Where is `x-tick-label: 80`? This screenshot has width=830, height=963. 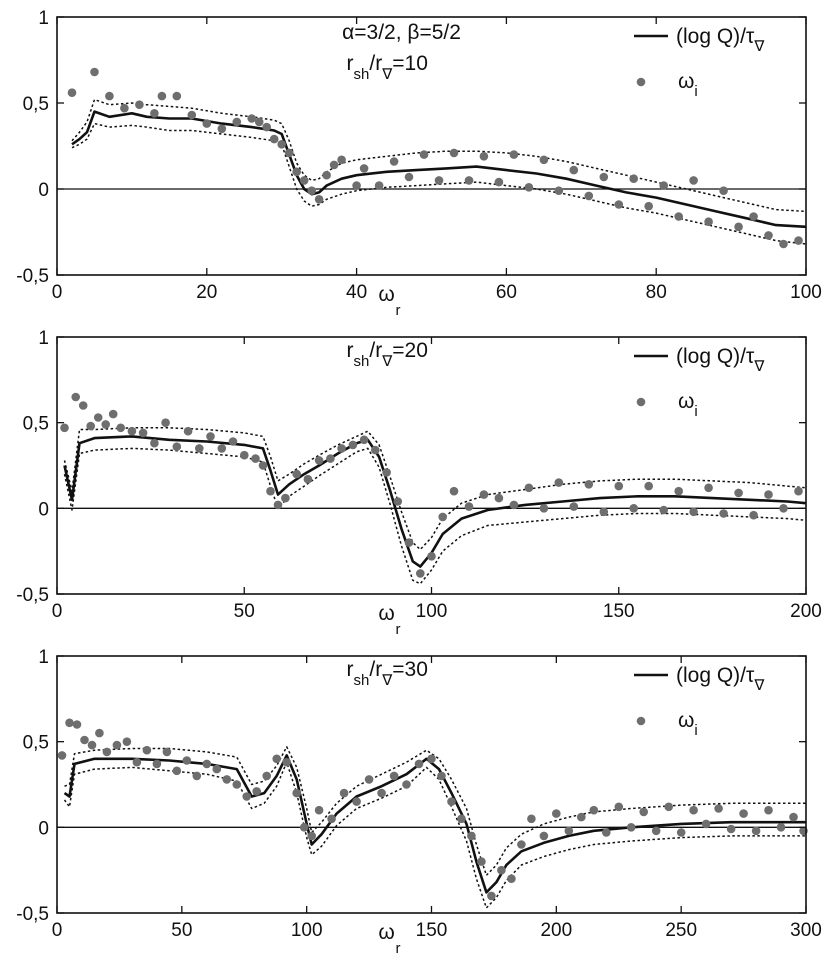
x-tick-label: 80 is located at coordinates (656, 292).